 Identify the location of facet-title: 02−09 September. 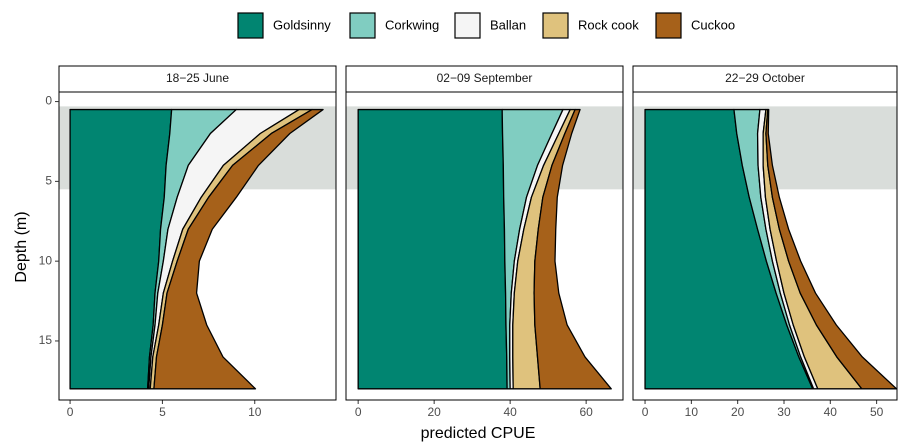
(485, 78).